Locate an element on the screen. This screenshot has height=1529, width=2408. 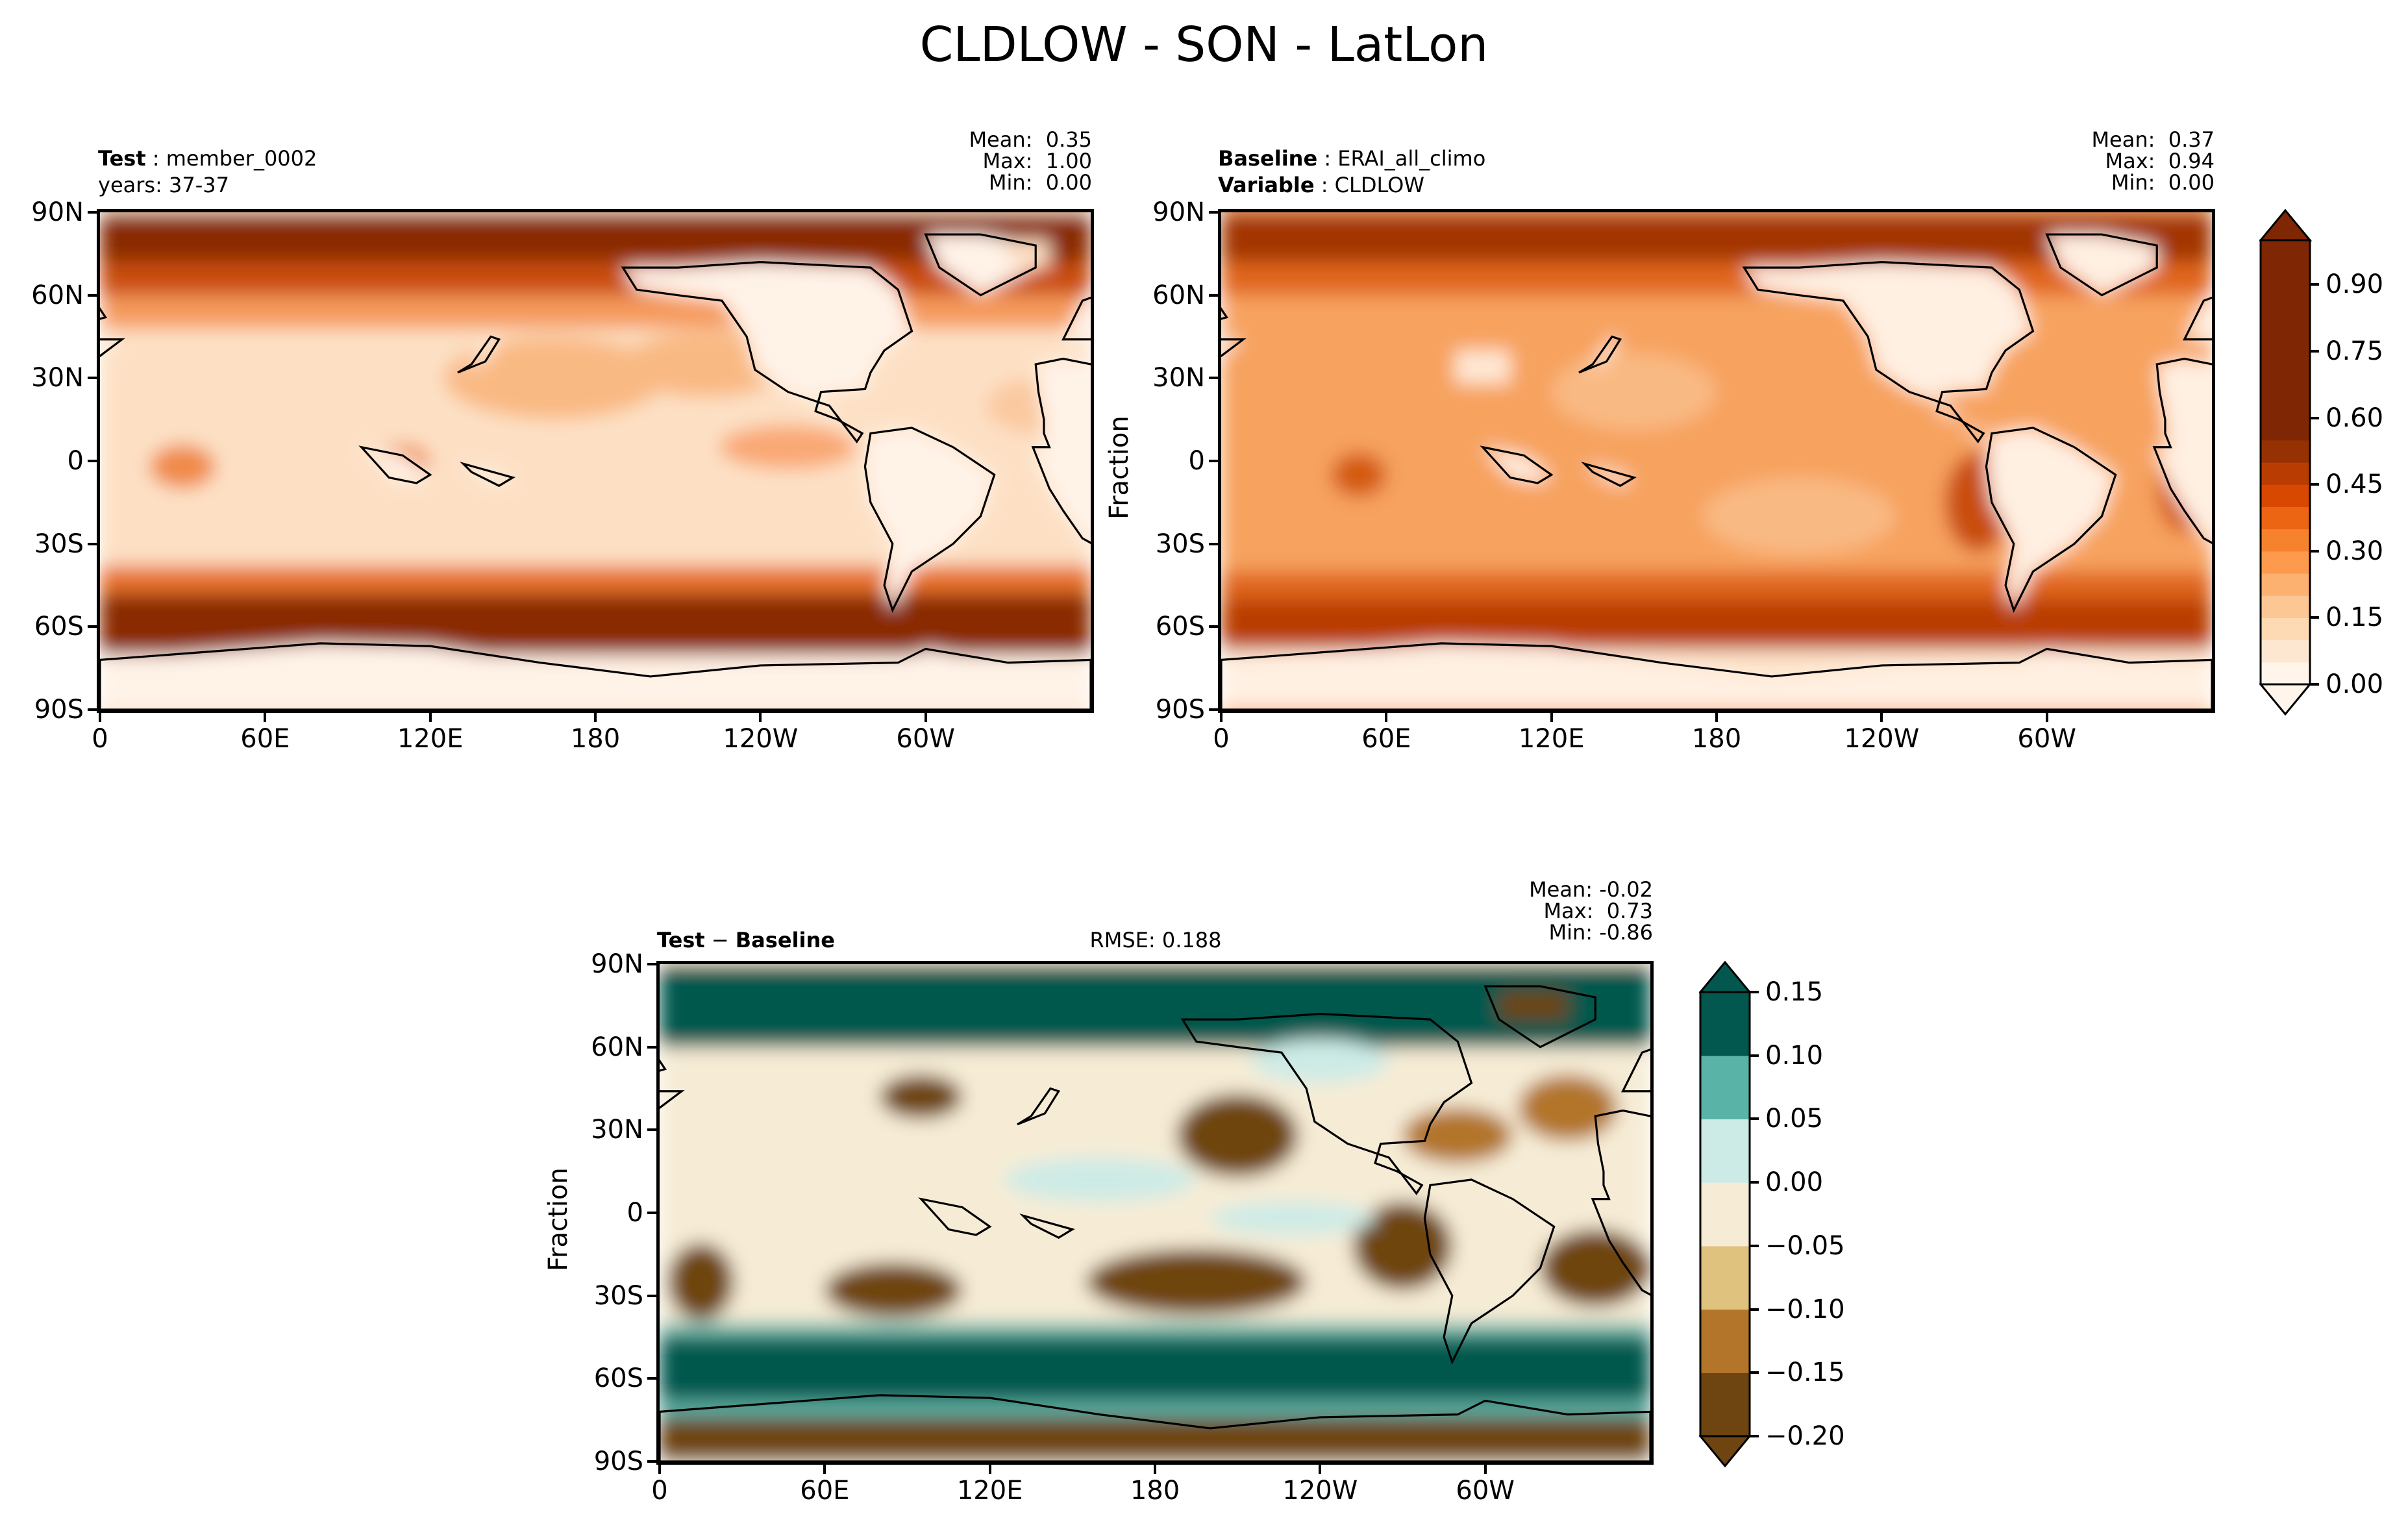
lat-tick-label: 90N is located at coordinates (617, 964).